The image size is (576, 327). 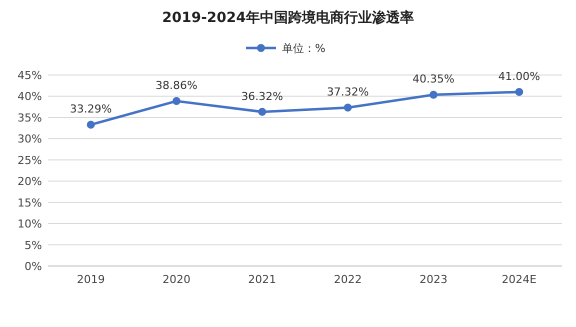 I want to click on legend-label: 单位：%, so click(x=304, y=48).